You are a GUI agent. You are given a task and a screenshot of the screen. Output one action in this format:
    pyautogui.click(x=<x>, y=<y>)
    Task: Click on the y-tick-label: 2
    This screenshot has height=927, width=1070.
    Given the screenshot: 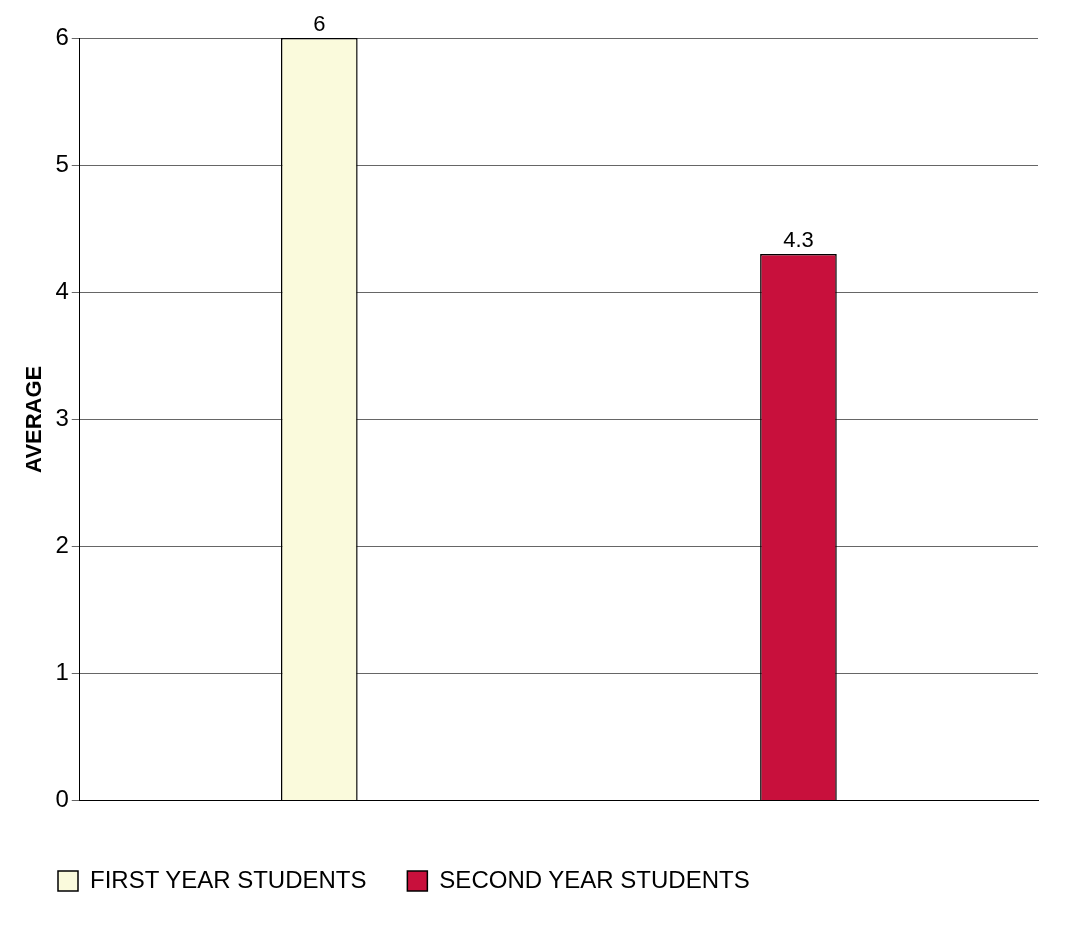 What is the action you would take?
    pyautogui.click(x=62, y=545)
    